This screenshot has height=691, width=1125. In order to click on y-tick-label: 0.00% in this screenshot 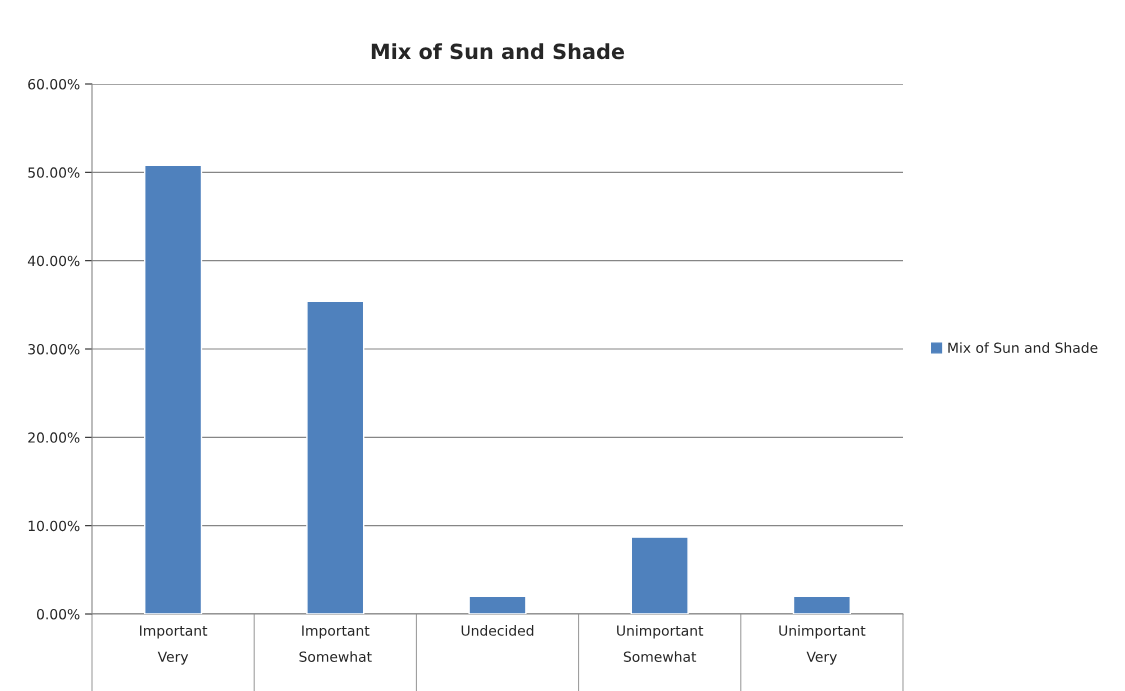, I will do `click(58, 614)`.